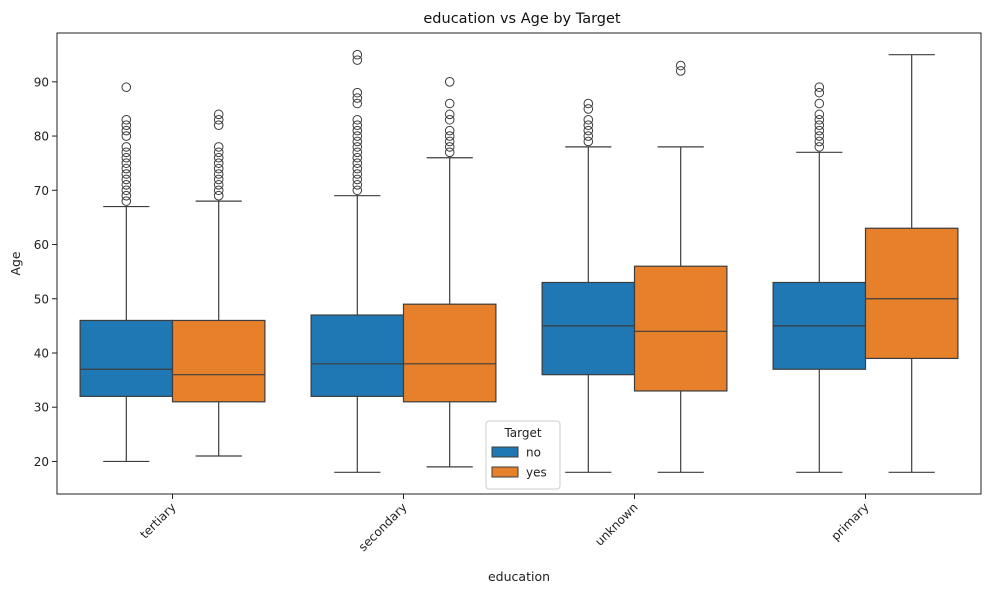  Describe the element at coordinates (505, 452) in the screenshot. I see `legend-swatch-no` at that location.